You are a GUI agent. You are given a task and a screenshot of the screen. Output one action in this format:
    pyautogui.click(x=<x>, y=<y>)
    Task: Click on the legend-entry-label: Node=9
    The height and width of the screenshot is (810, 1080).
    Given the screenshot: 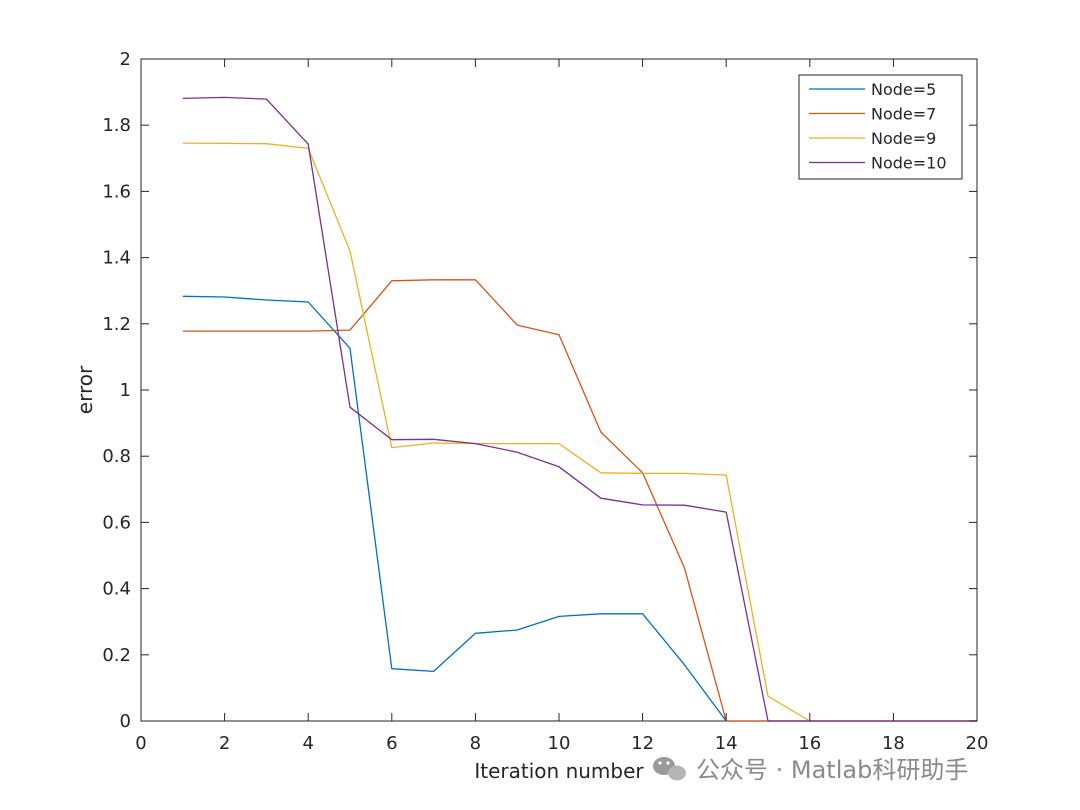 What is the action you would take?
    pyautogui.click(x=903, y=138)
    